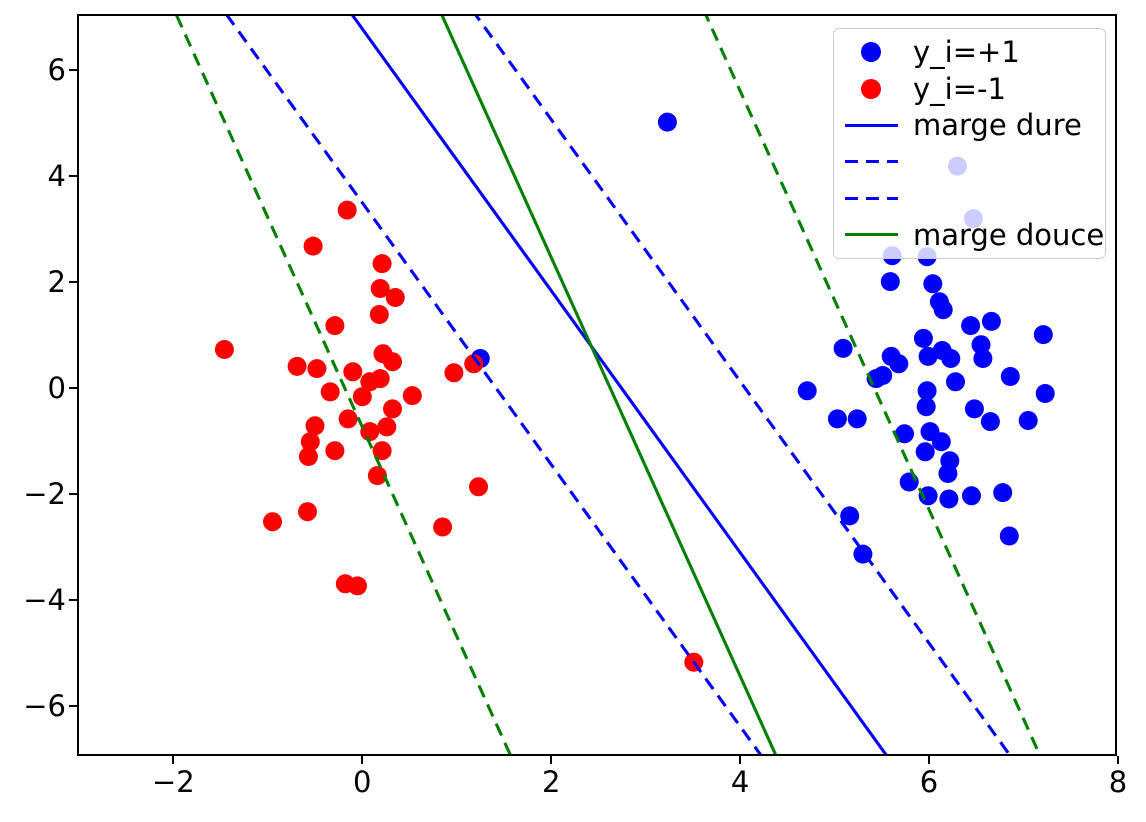 This screenshot has height=822, width=1146. I want to click on legend-item: y_i=+1, so click(969, 52).